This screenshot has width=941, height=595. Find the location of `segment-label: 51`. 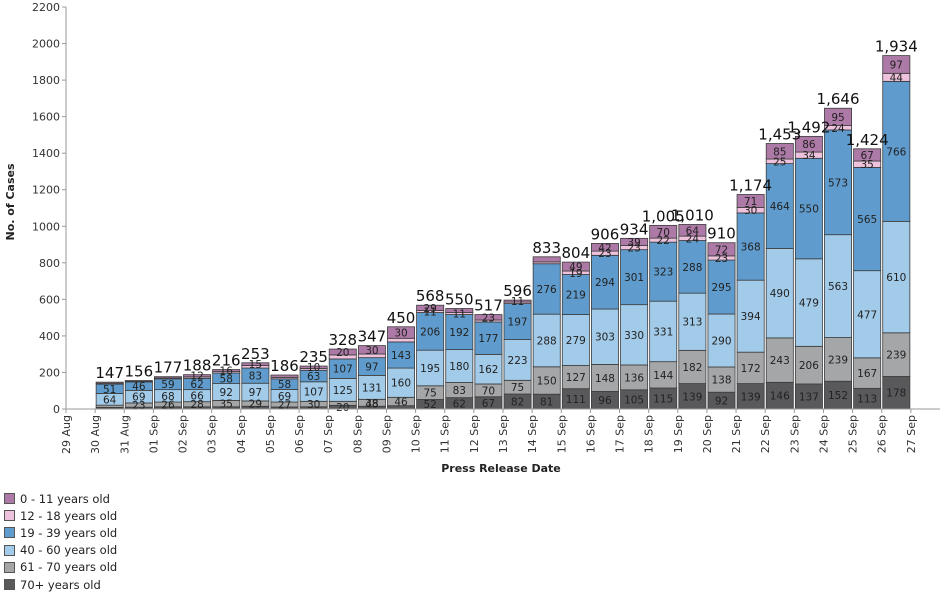

segment-label: 51 is located at coordinates (109, 390).